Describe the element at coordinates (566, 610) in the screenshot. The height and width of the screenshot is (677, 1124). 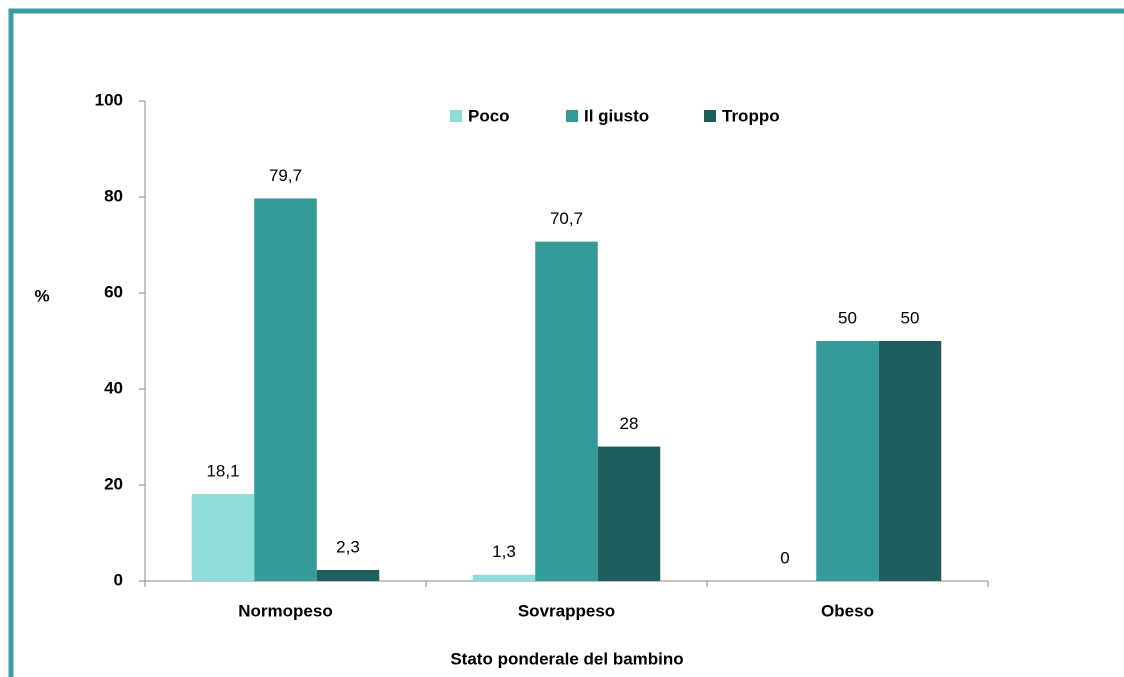
I see `x-tick-label: Sovrappeso` at that location.